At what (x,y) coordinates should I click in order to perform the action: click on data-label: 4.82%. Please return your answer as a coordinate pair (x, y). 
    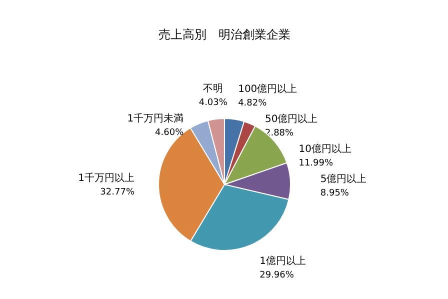
    Looking at the image, I should click on (253, 103).